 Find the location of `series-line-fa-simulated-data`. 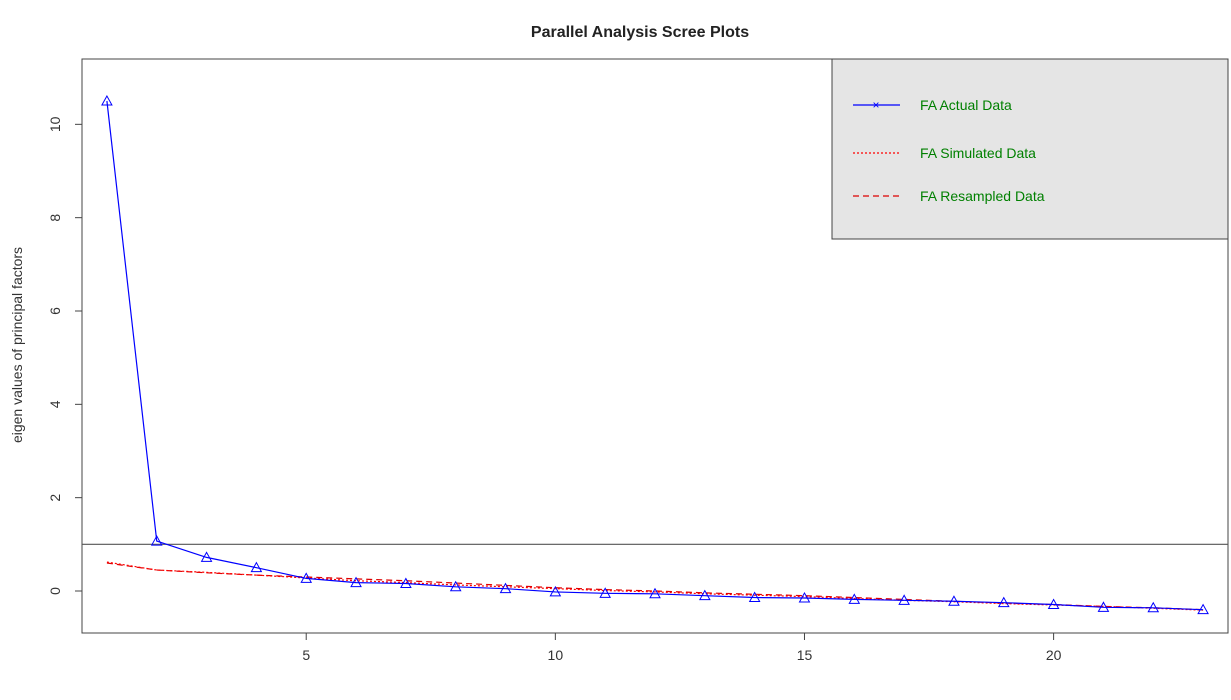

series-line-fa-simulated-data is located at coordinates (655, 586).